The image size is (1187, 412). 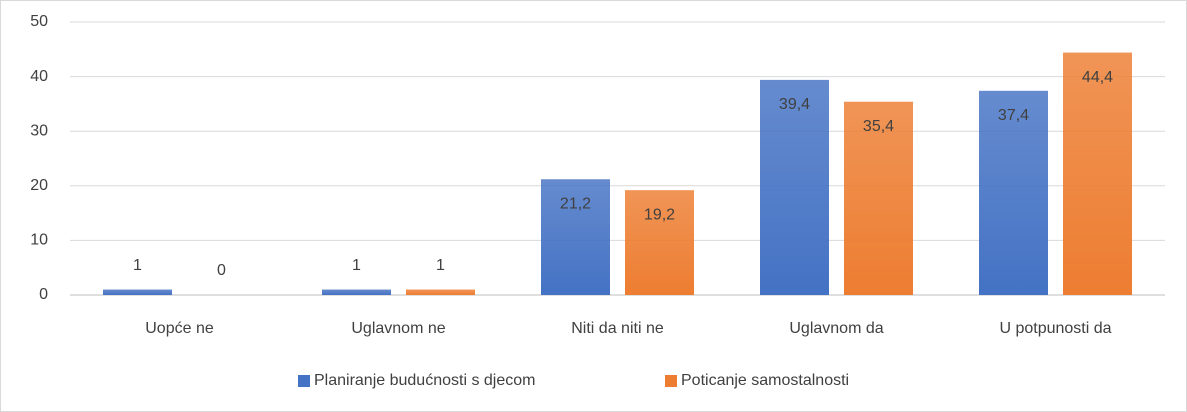 What do you see at coordinates (39, 21) in the screenshot?
I see `y-tick-label: 50` at bounding box center [39, 21].